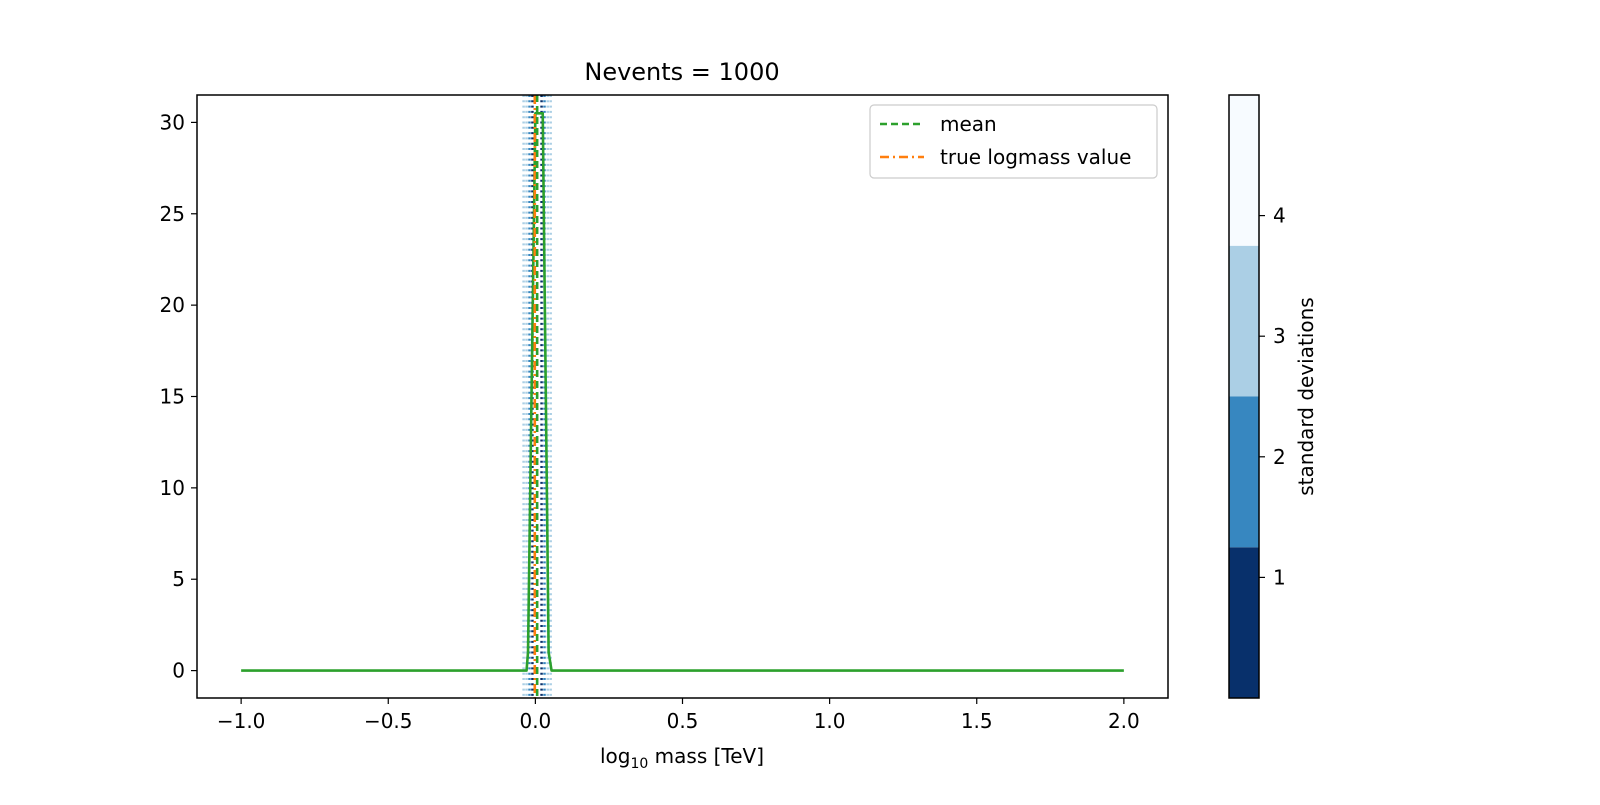 Image resolution: width=1600 pixels, height=805 pixels. I want to click on x-tick-label-6: 2.0, so click(1124, 721).